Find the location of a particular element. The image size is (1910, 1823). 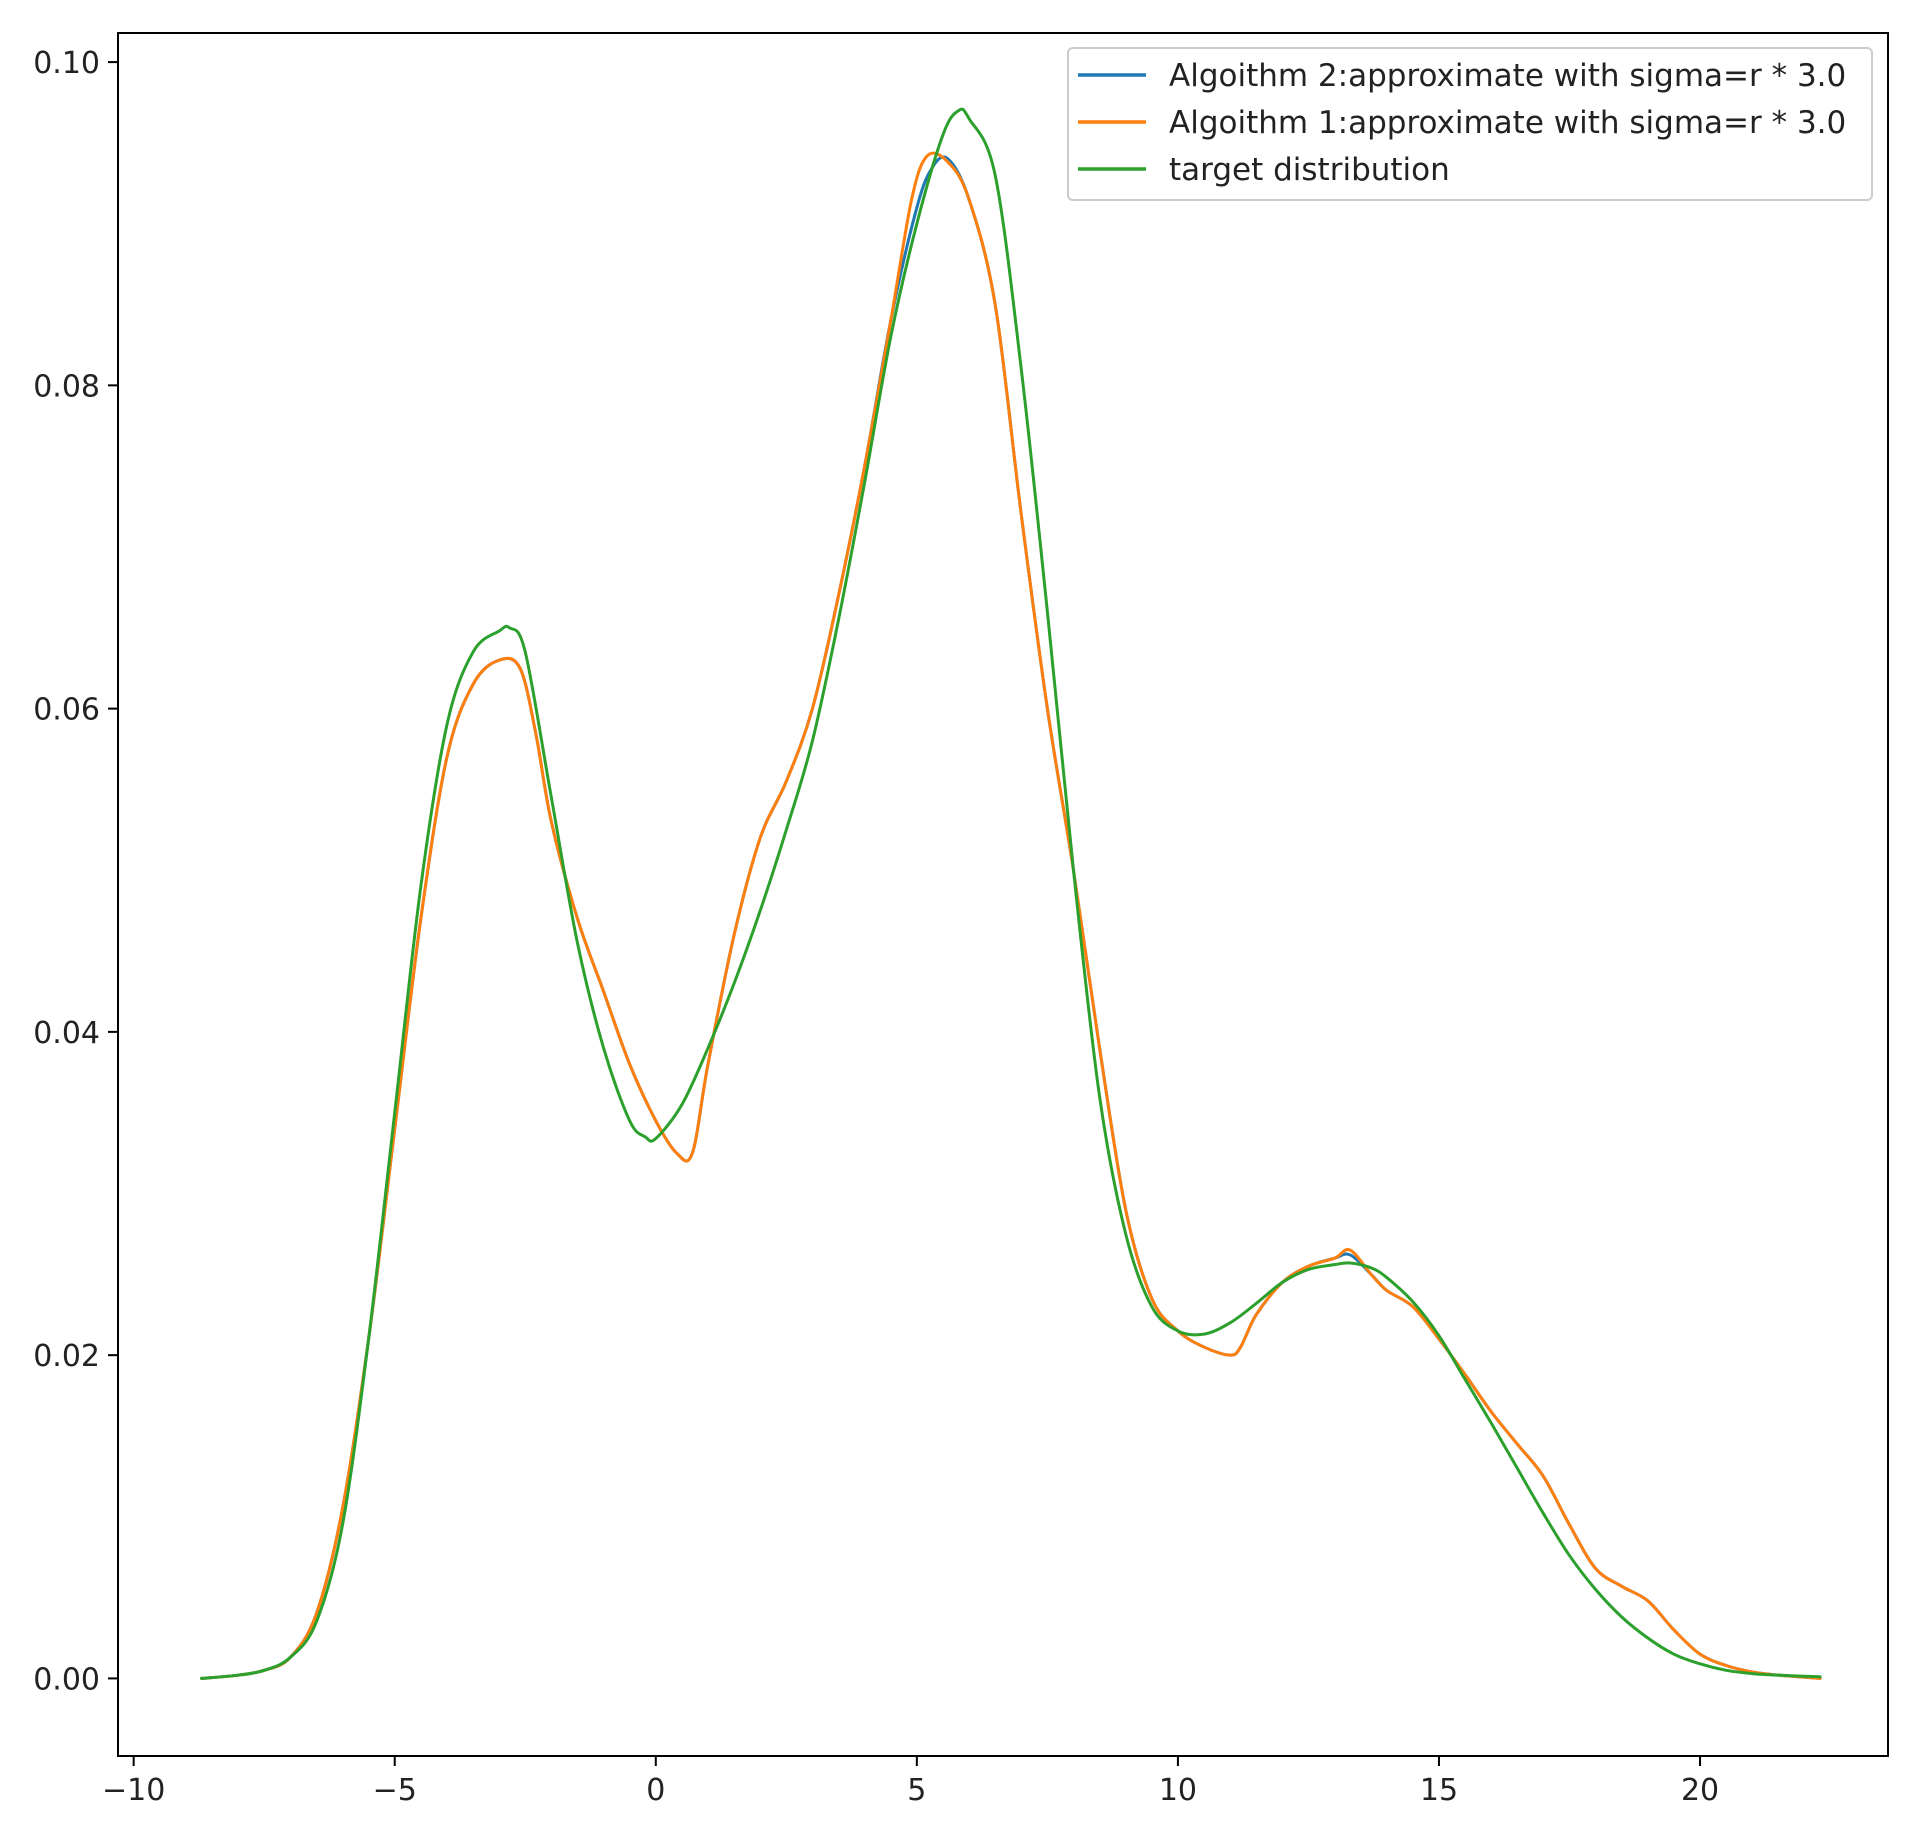

x-tick-label: 0 is located at coordinates (655, 1790).